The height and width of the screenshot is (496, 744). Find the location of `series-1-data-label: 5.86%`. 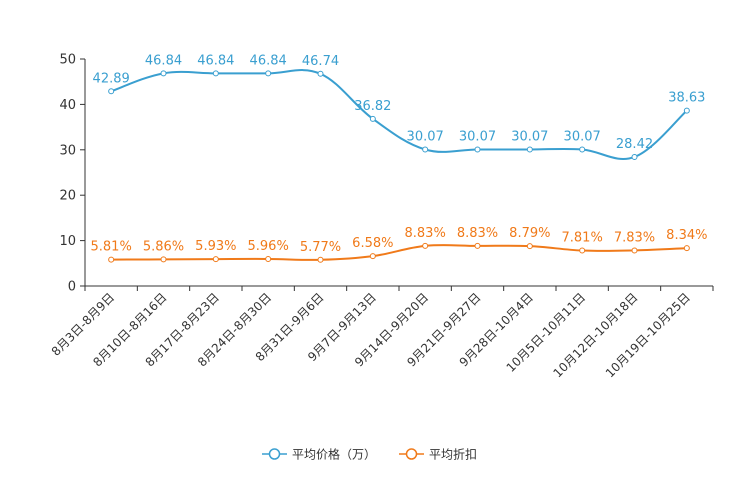

series-1-data-label: 5.86% is located at coordinates (163, 246).